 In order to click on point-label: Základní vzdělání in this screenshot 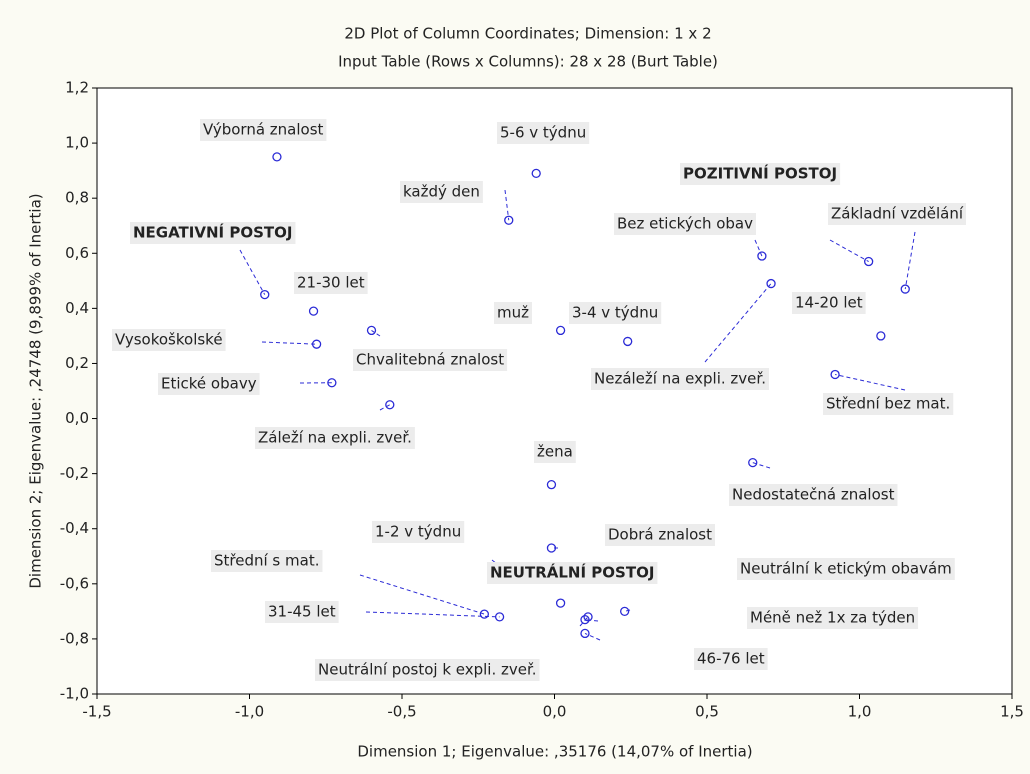, I will do `click(897, 214)`.